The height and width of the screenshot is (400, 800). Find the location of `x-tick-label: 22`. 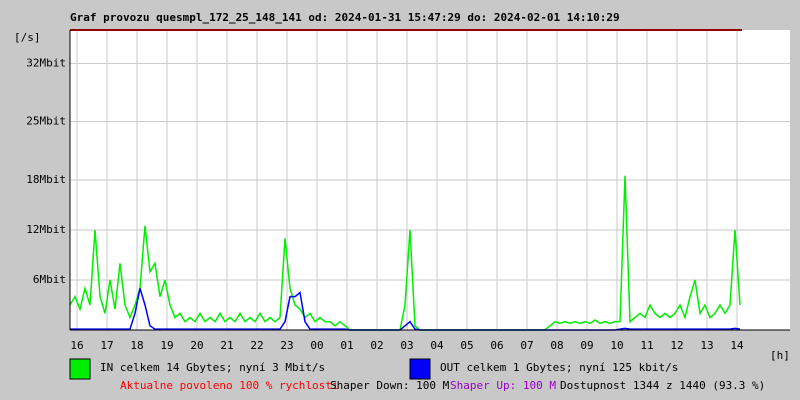

x-tick-label: 22 is located at coordinates (256, 345).